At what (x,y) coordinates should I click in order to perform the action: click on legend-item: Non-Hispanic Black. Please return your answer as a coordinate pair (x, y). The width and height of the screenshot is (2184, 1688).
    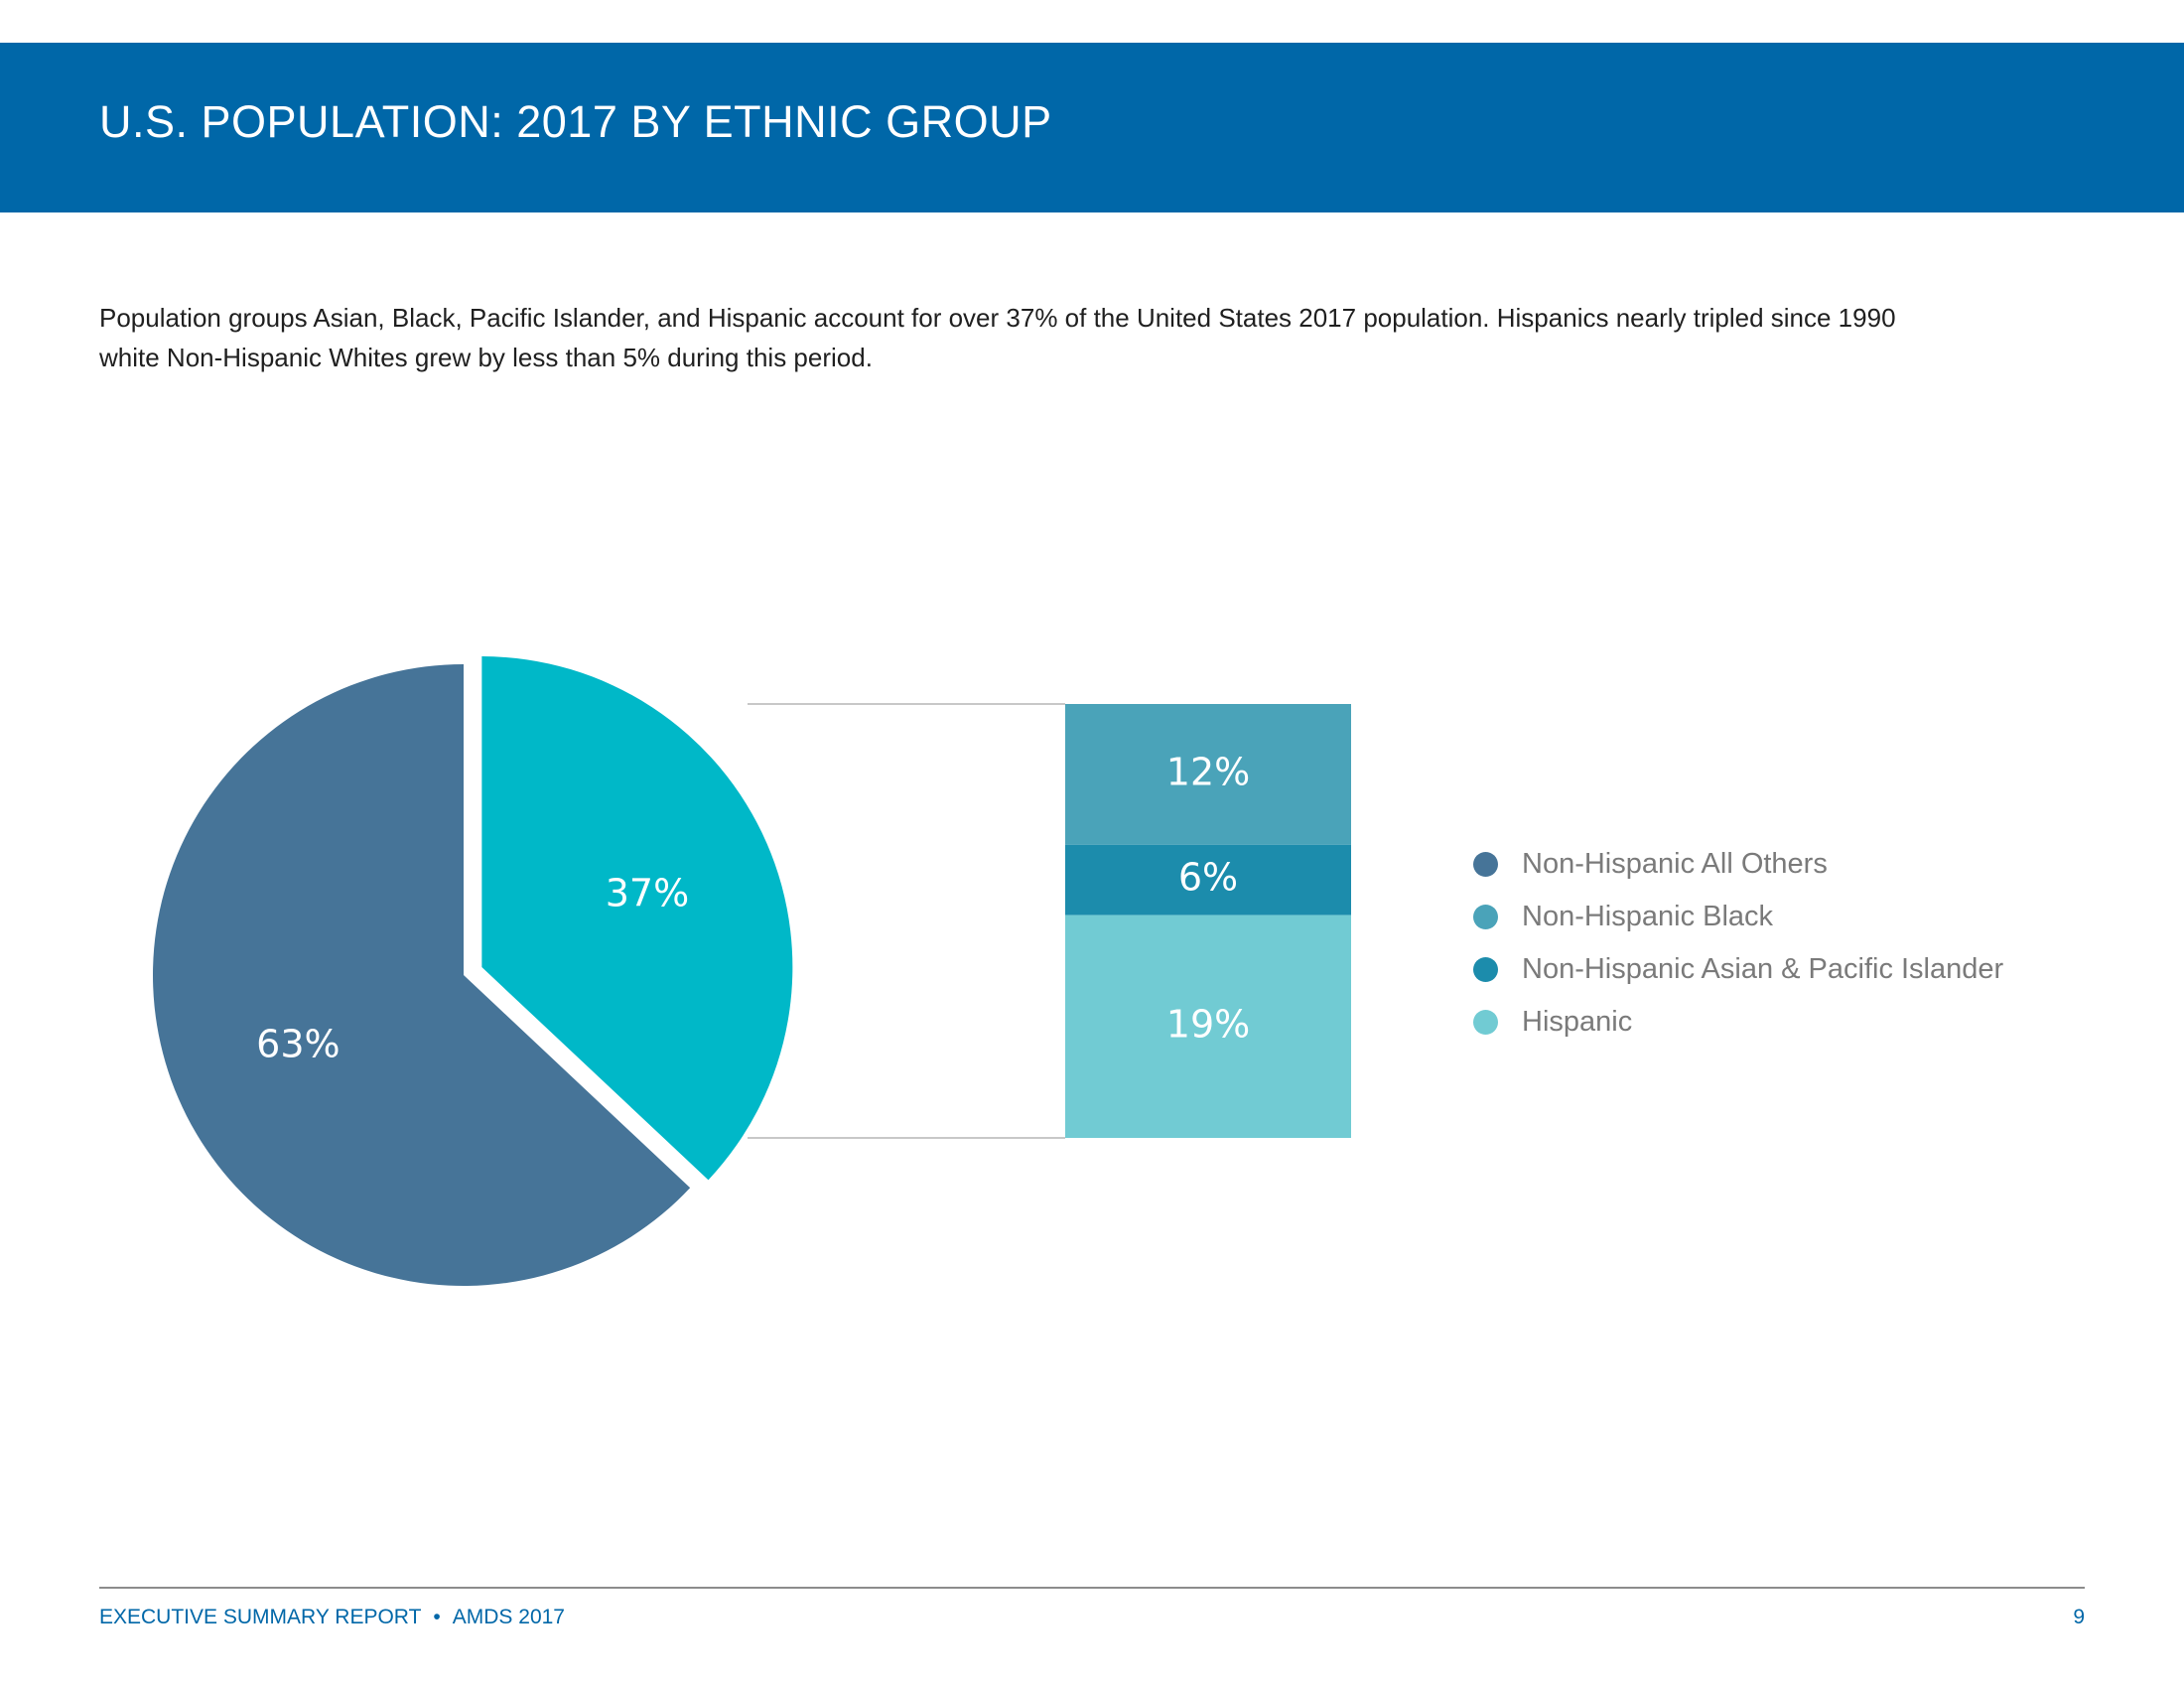
    Looking at the image, I should click on (1738, 917).